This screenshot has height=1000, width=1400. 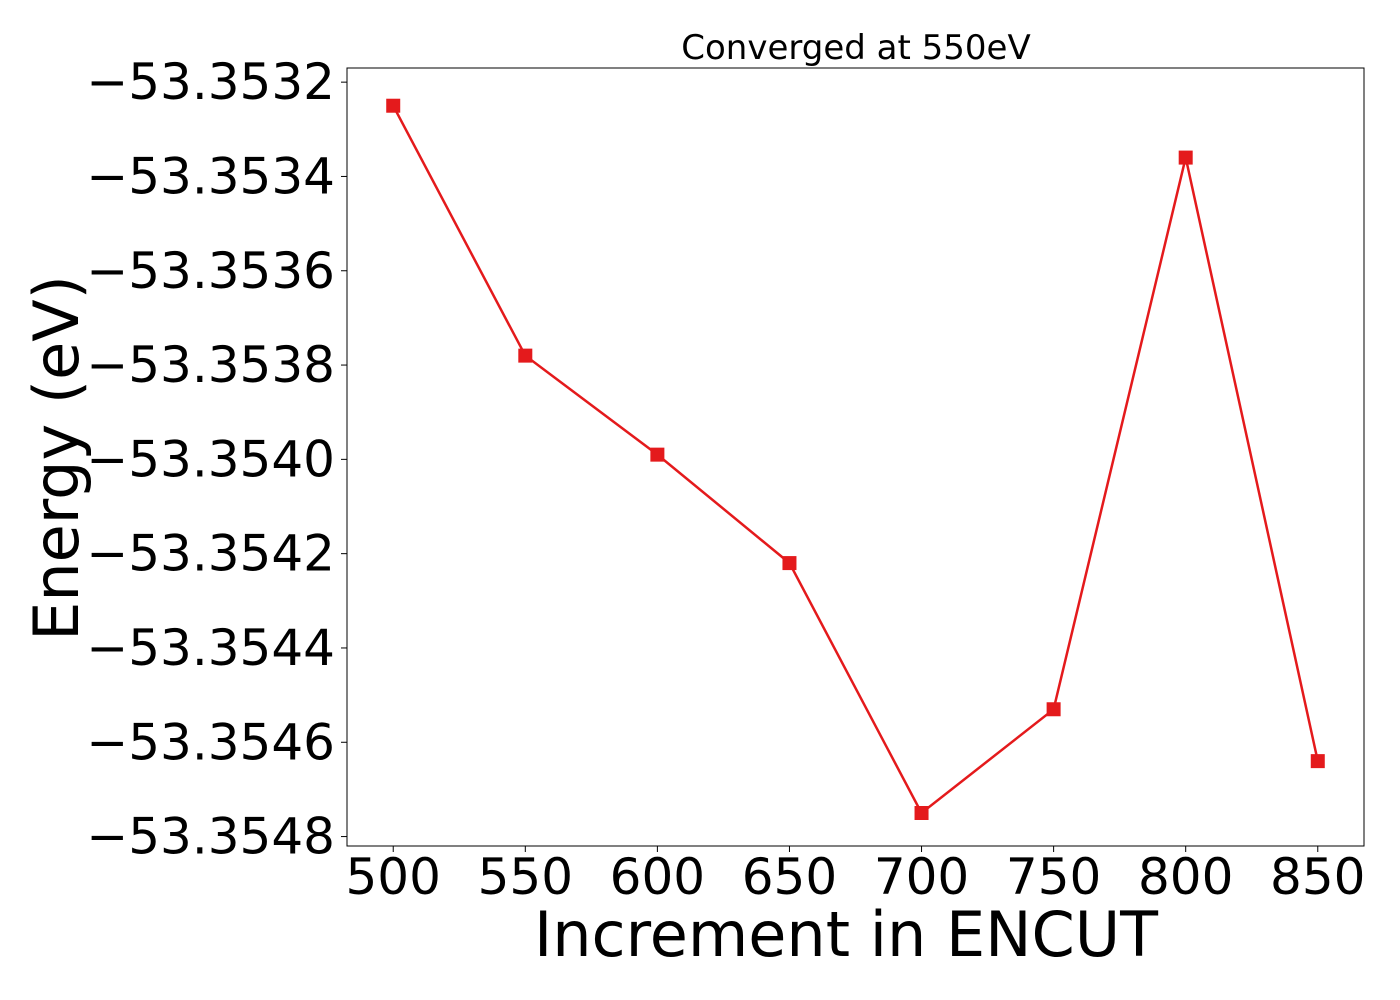 What do you see at coordinates (393, 877) in the screenshot?
I see `x-tick-label: 500` at bounding box center [393, 877].